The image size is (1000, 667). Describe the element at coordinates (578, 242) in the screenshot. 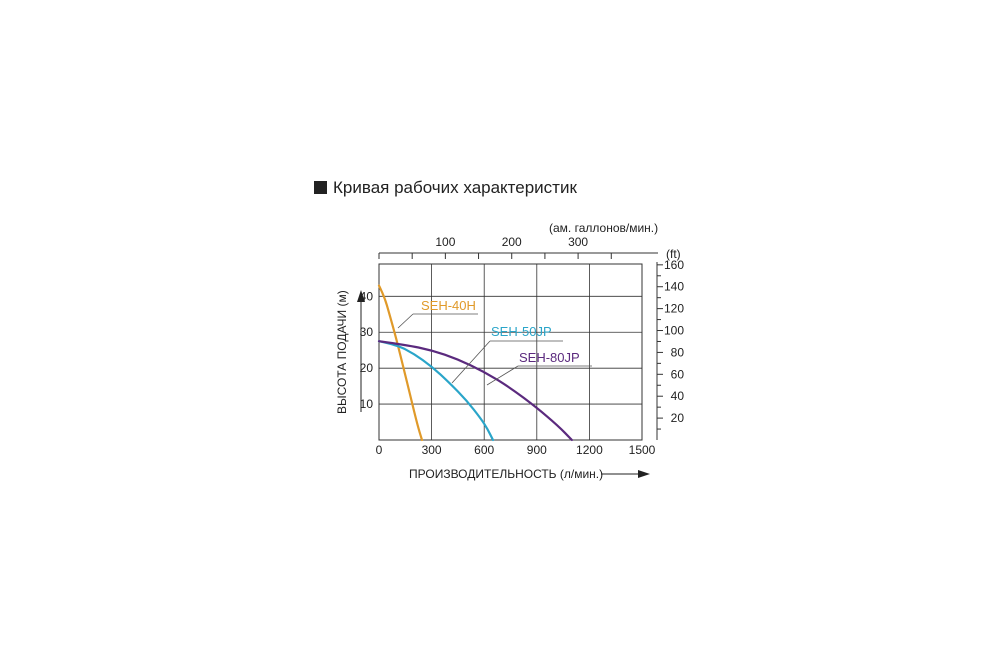

I see `x2-tick-label: 300` at that location.